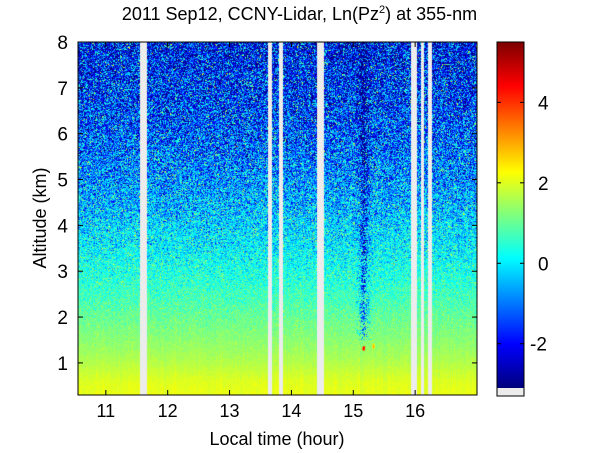  Describe the element at coordinates (250, 14) in the screenshot. I see `title-text: 2011 Sep12, CCNY-Lidar, Ln(Pz` at that location.